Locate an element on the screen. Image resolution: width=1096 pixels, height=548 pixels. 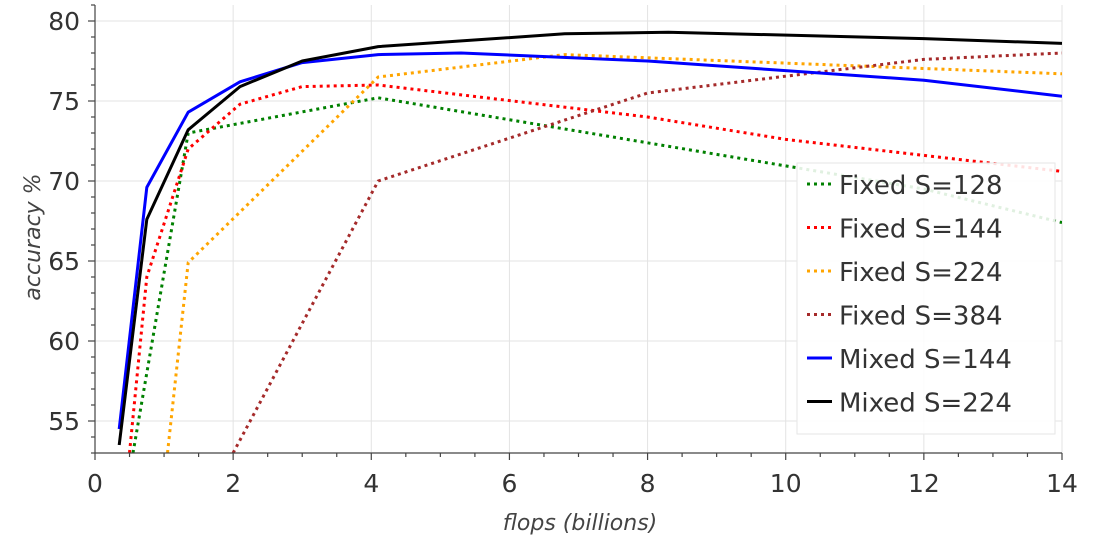
x-tick-label: 10 is located at coordinates (786, 483).